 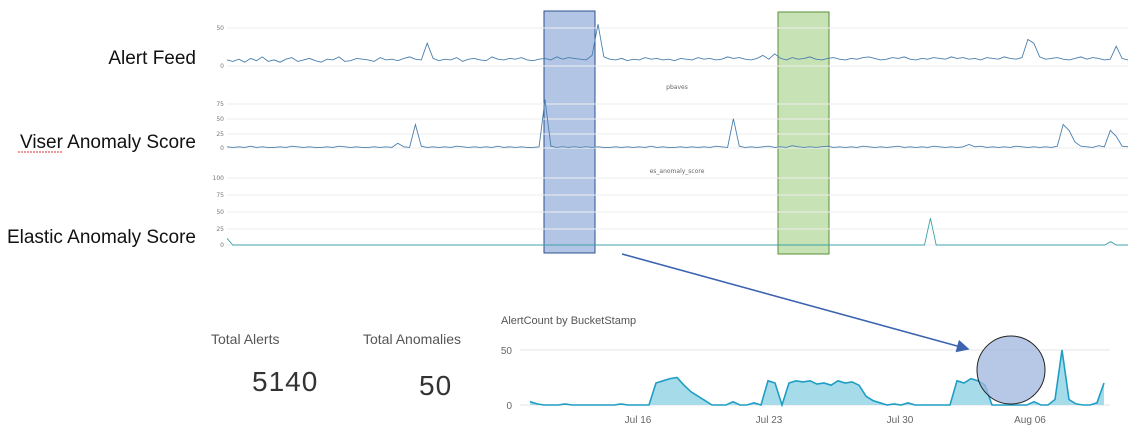 What do you see at coordinates (285, 381) in the screenshot?
I see `kpi-value-total-alerts: 5140` at bounding box center [285, 381].